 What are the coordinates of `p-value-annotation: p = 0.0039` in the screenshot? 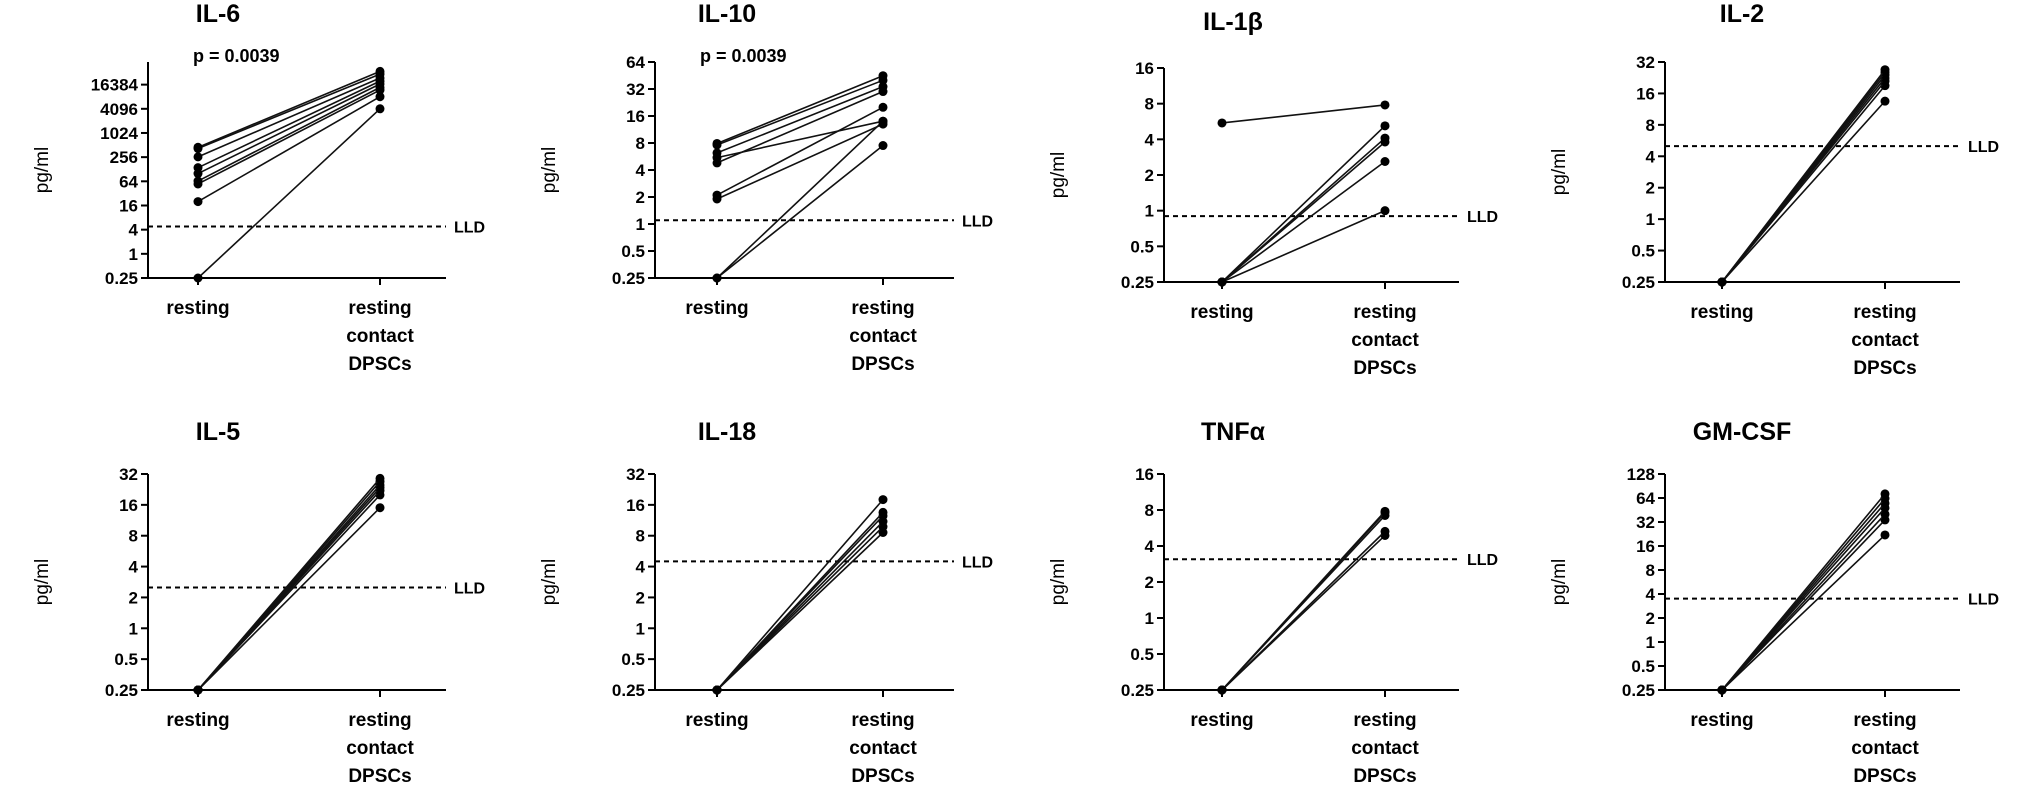 It's located at (236, 56).